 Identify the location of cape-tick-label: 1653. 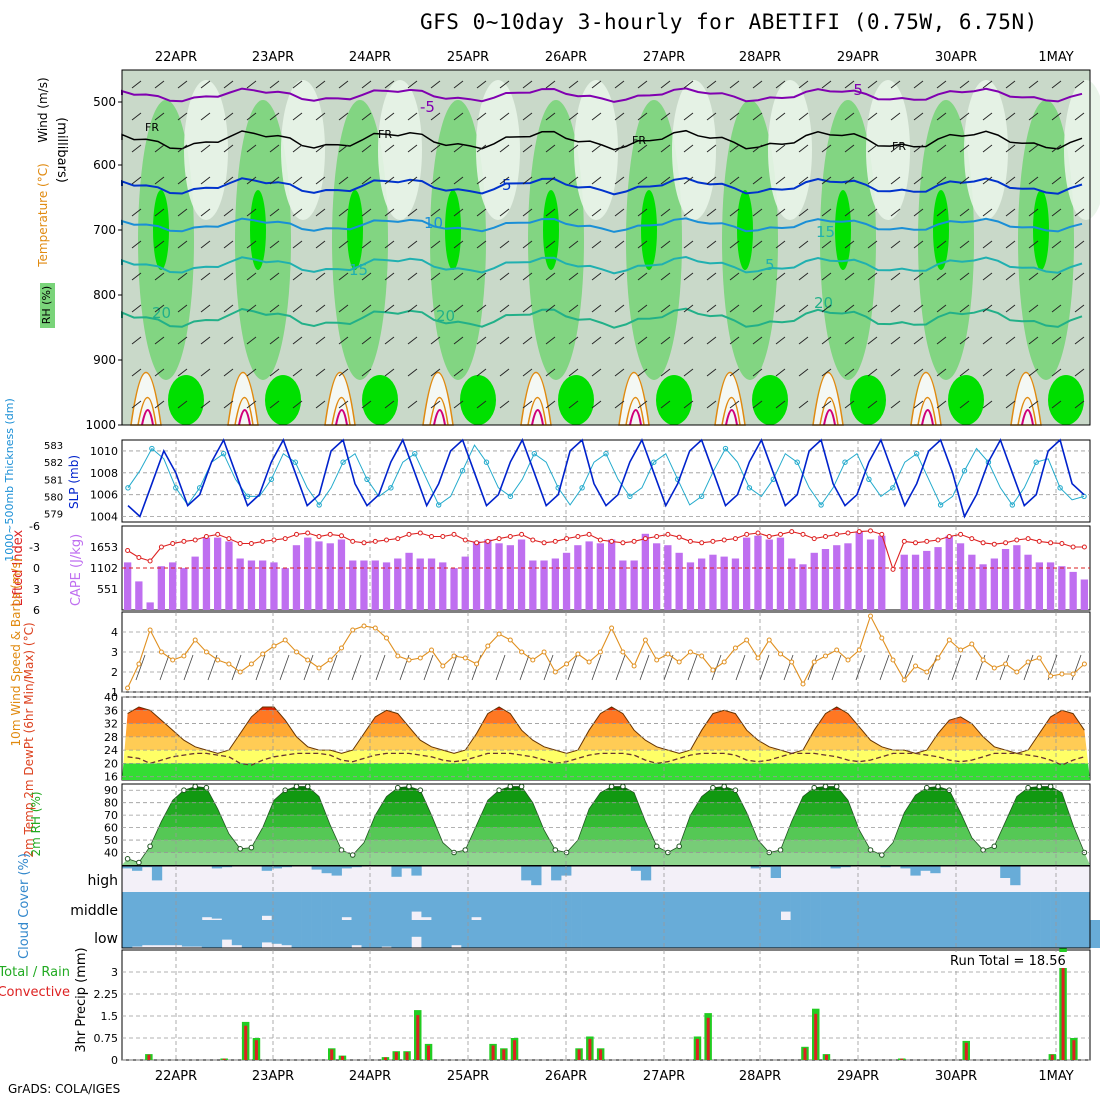
(104, 547).